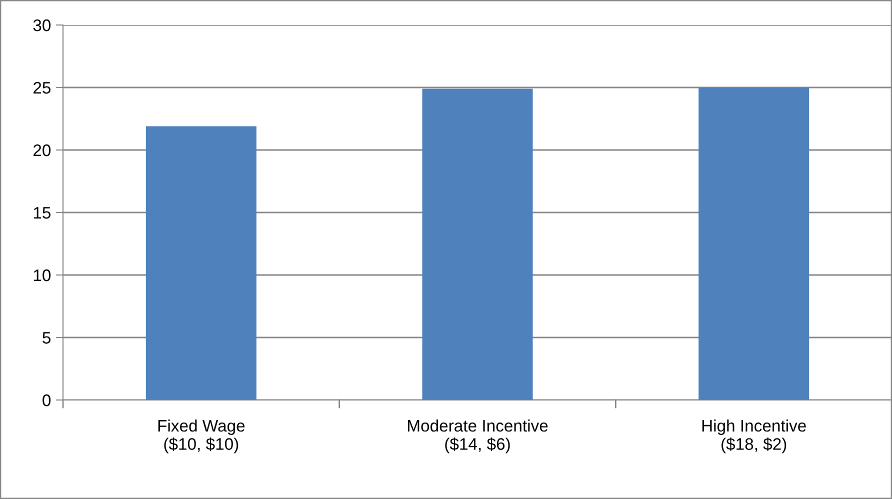  Describe the element at coordinates (754, 436) in the screenshot. I see `x-tick-label: High Incentive ($18, $2)` at that location.